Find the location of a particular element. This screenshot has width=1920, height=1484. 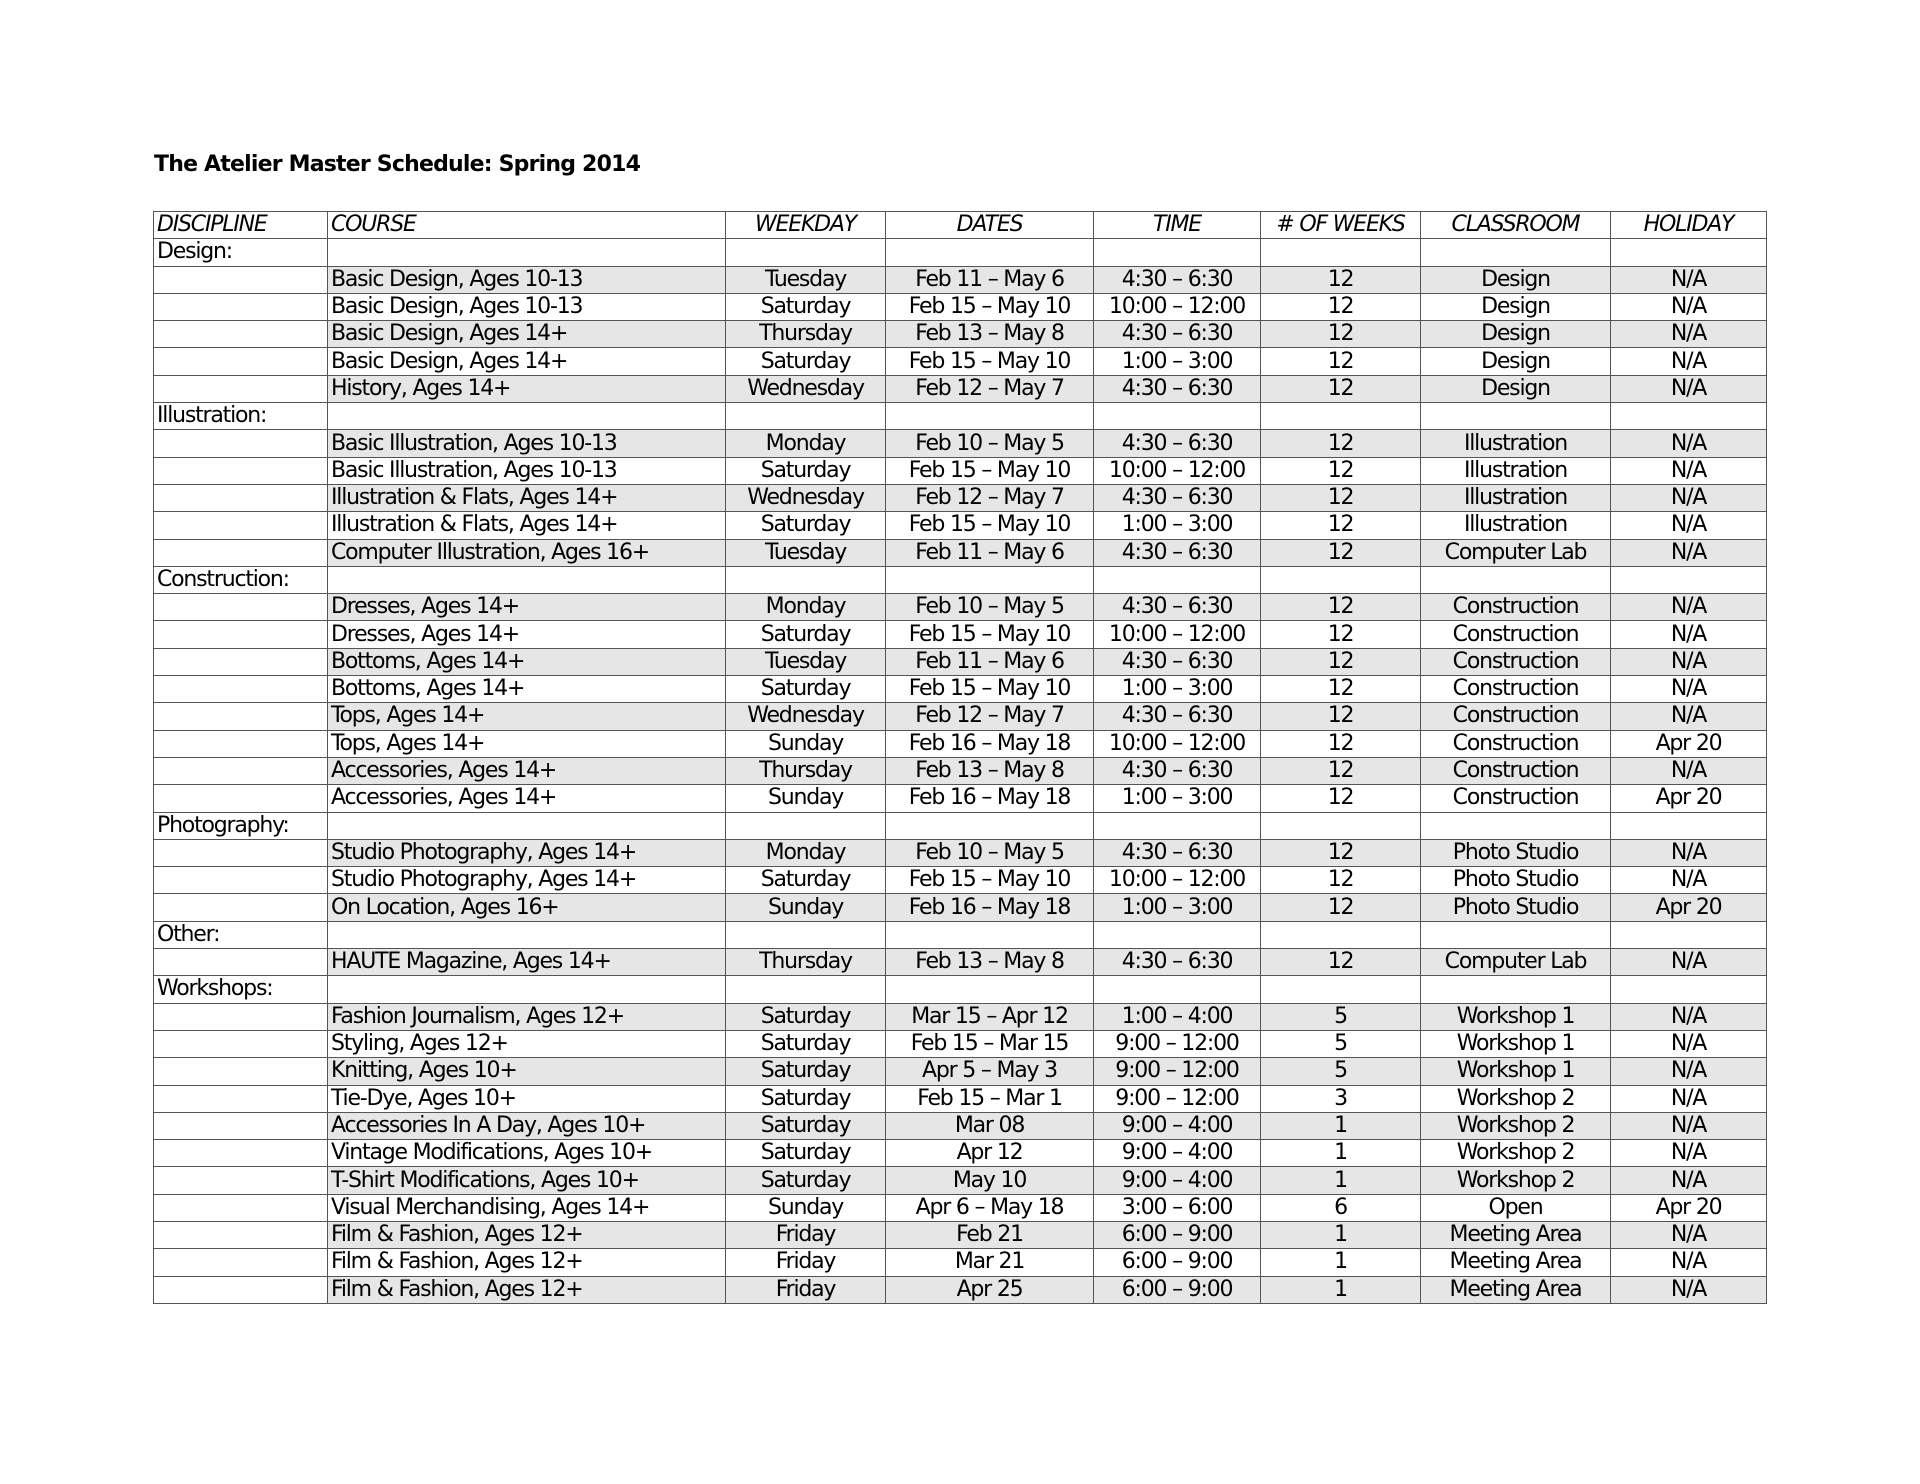

cell-time: 9:00 – 12:00 is located at coordinates (1177, 1044).